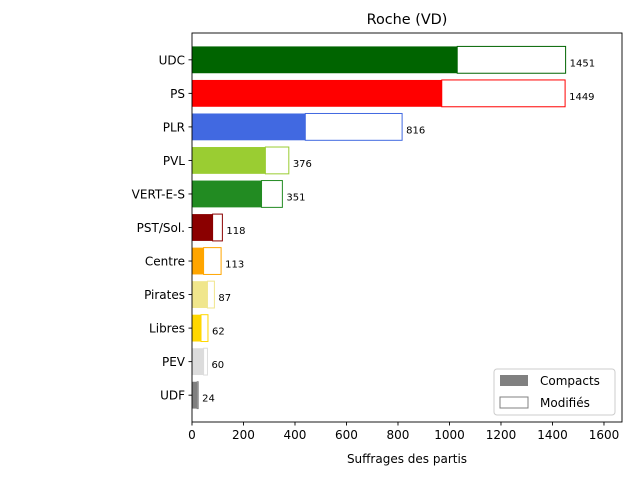 This screenshot has width=640, height=480. I want to click on bar-modifies-pev, so click(205, 361).